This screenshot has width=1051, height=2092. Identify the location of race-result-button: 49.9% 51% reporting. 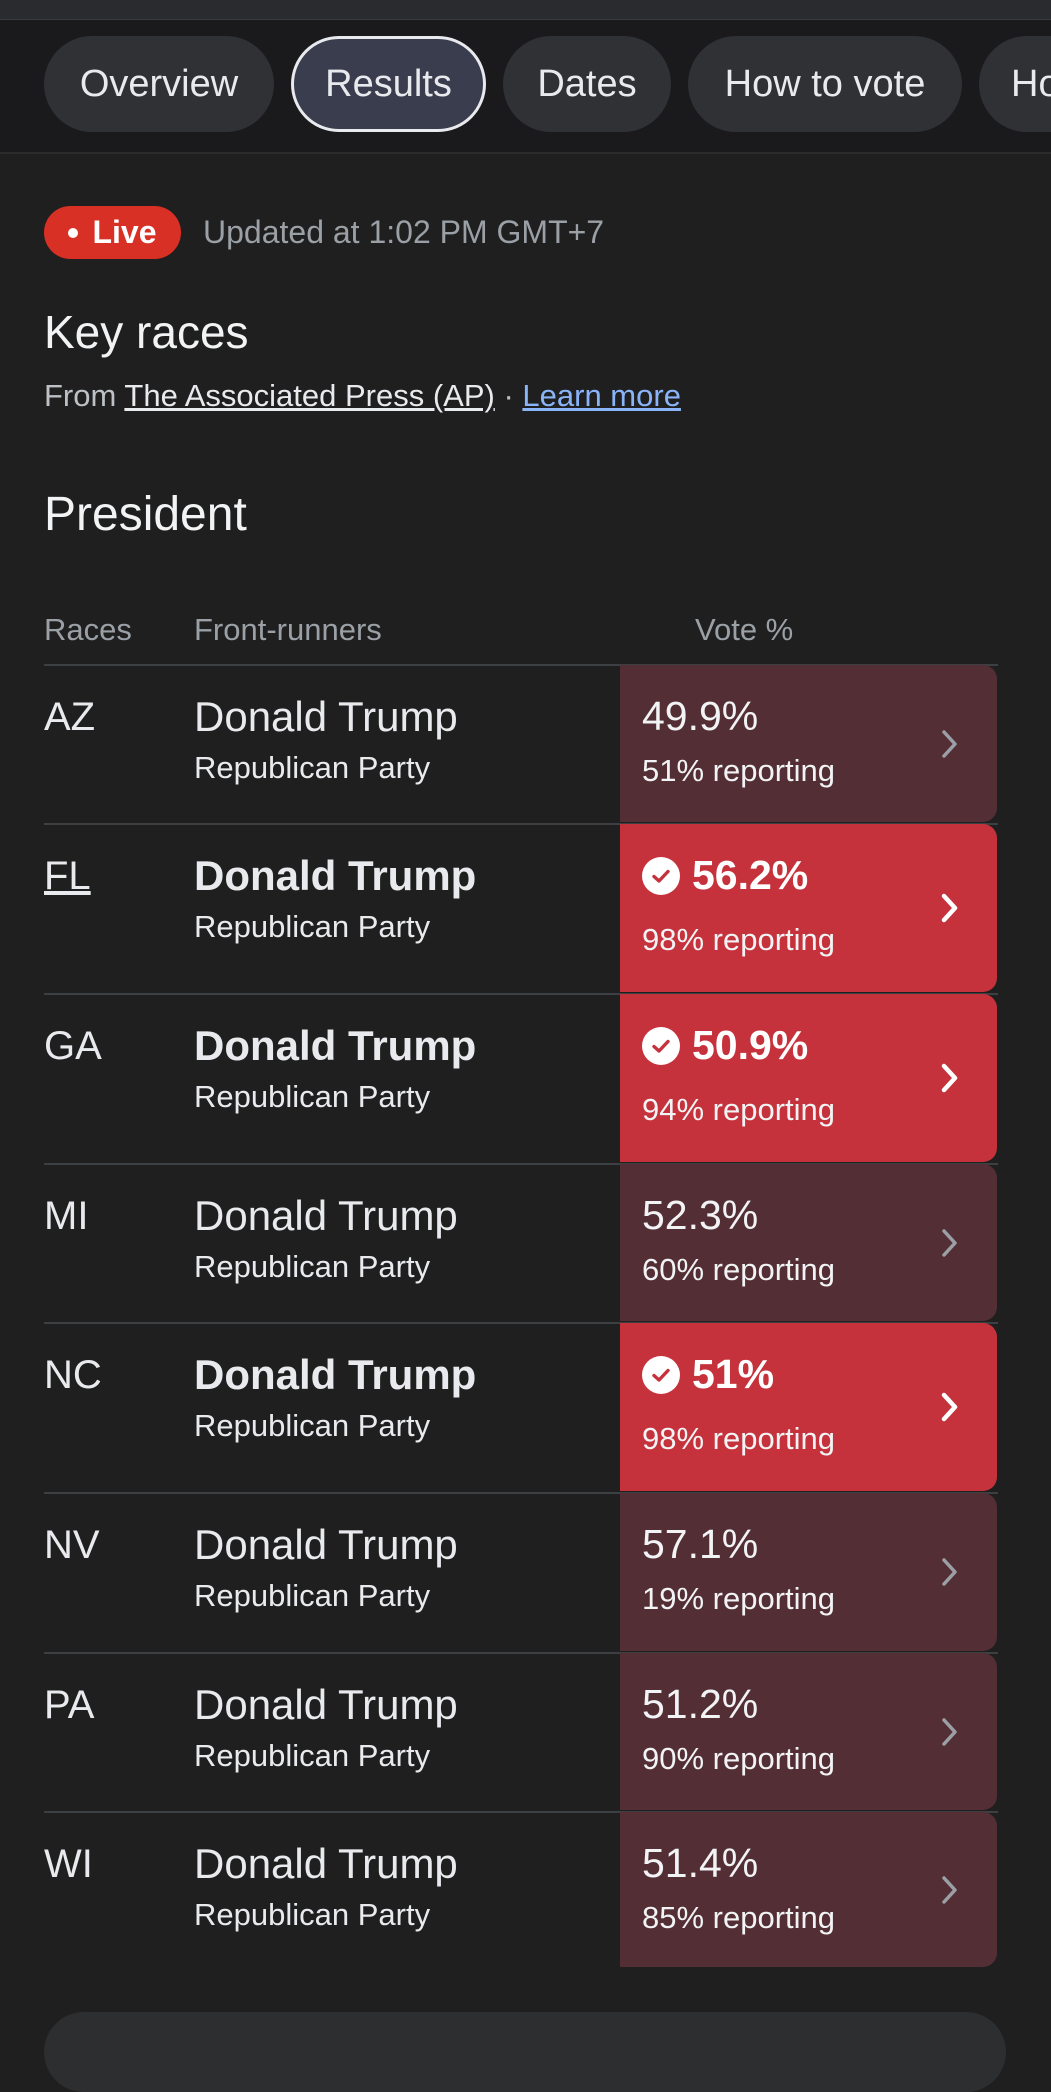
(808, 743).